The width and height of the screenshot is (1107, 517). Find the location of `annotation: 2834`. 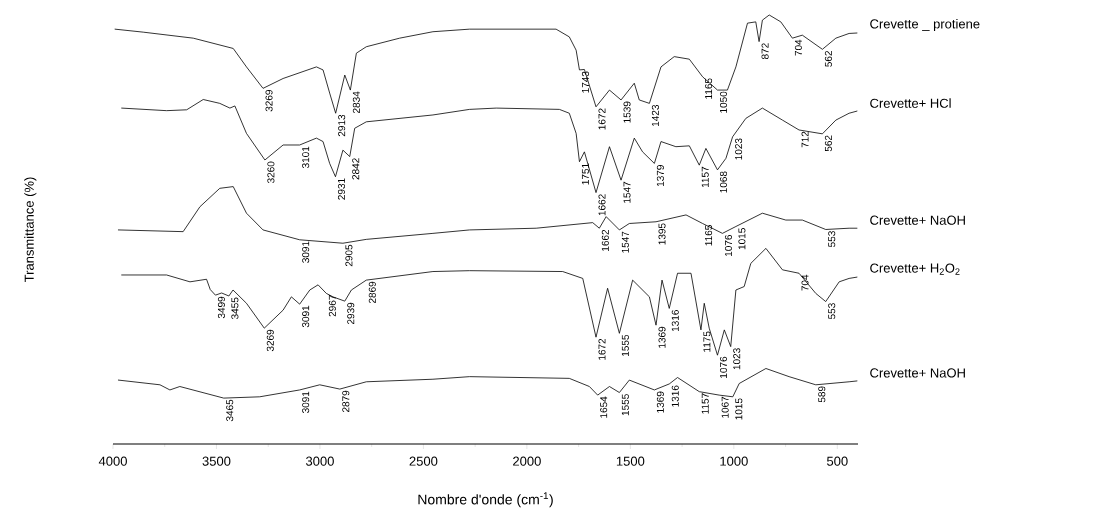

annotation: 2834 is located at coordinates (356, 102).